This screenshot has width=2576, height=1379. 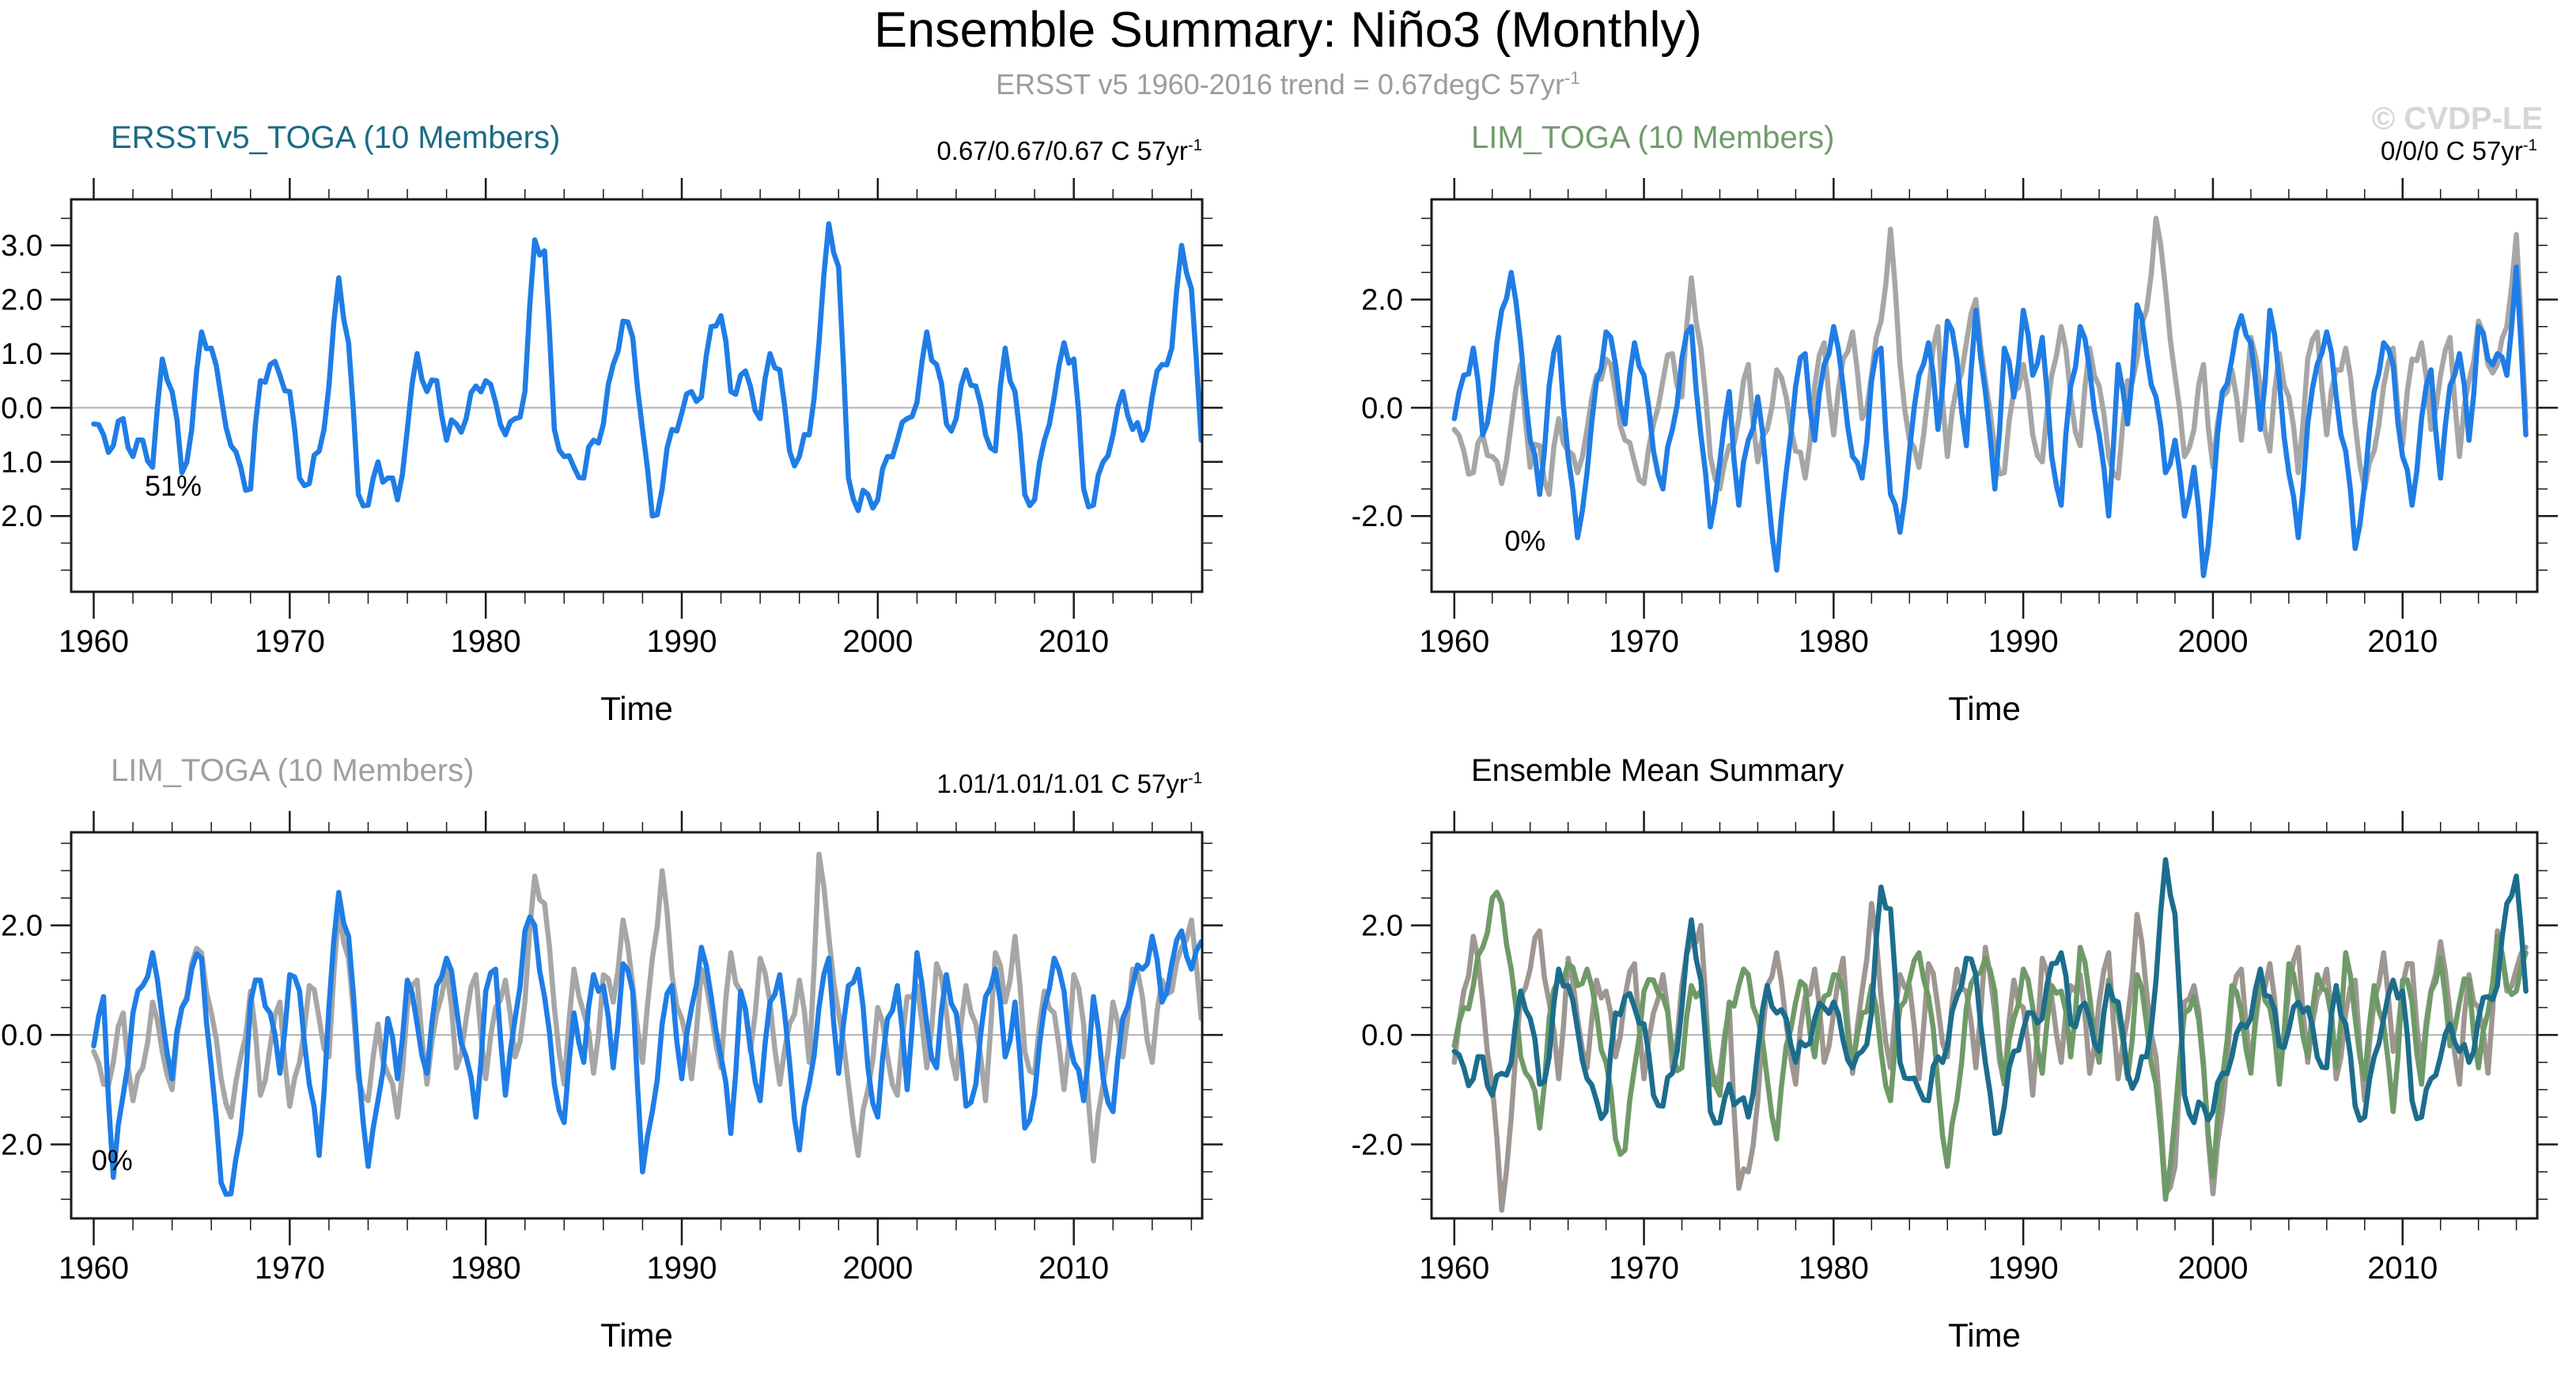 I want to click on panel-title-lim-toga-gray: LIM_TOGA (10 Members), so click(x=293, y=770).